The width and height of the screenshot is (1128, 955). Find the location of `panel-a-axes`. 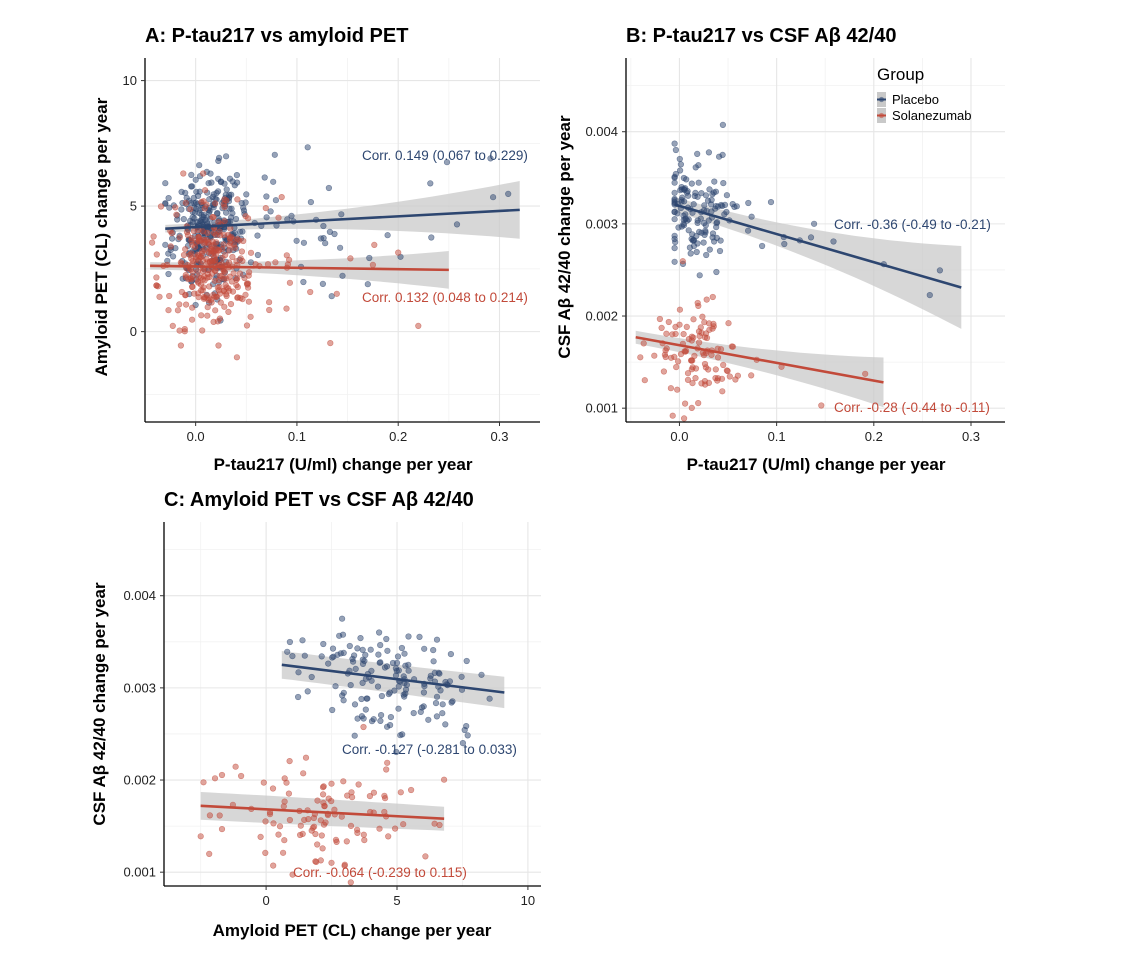

panel-a-axes is located at coordinates (342, 240).